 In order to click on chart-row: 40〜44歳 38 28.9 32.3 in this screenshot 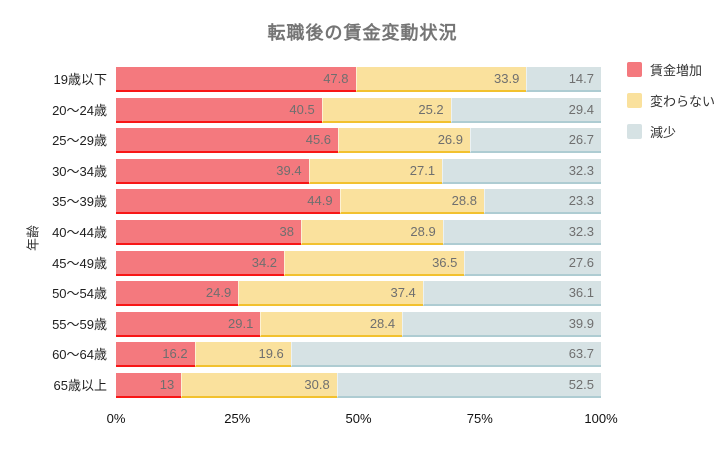, I will do `click(300, 235)`.